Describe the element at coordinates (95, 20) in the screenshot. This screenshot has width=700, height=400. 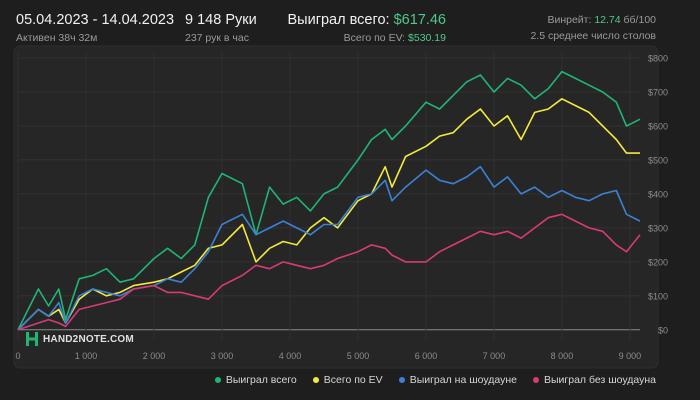
I see `date-range: 05.04.2023 - 14.04.2023` at that location.